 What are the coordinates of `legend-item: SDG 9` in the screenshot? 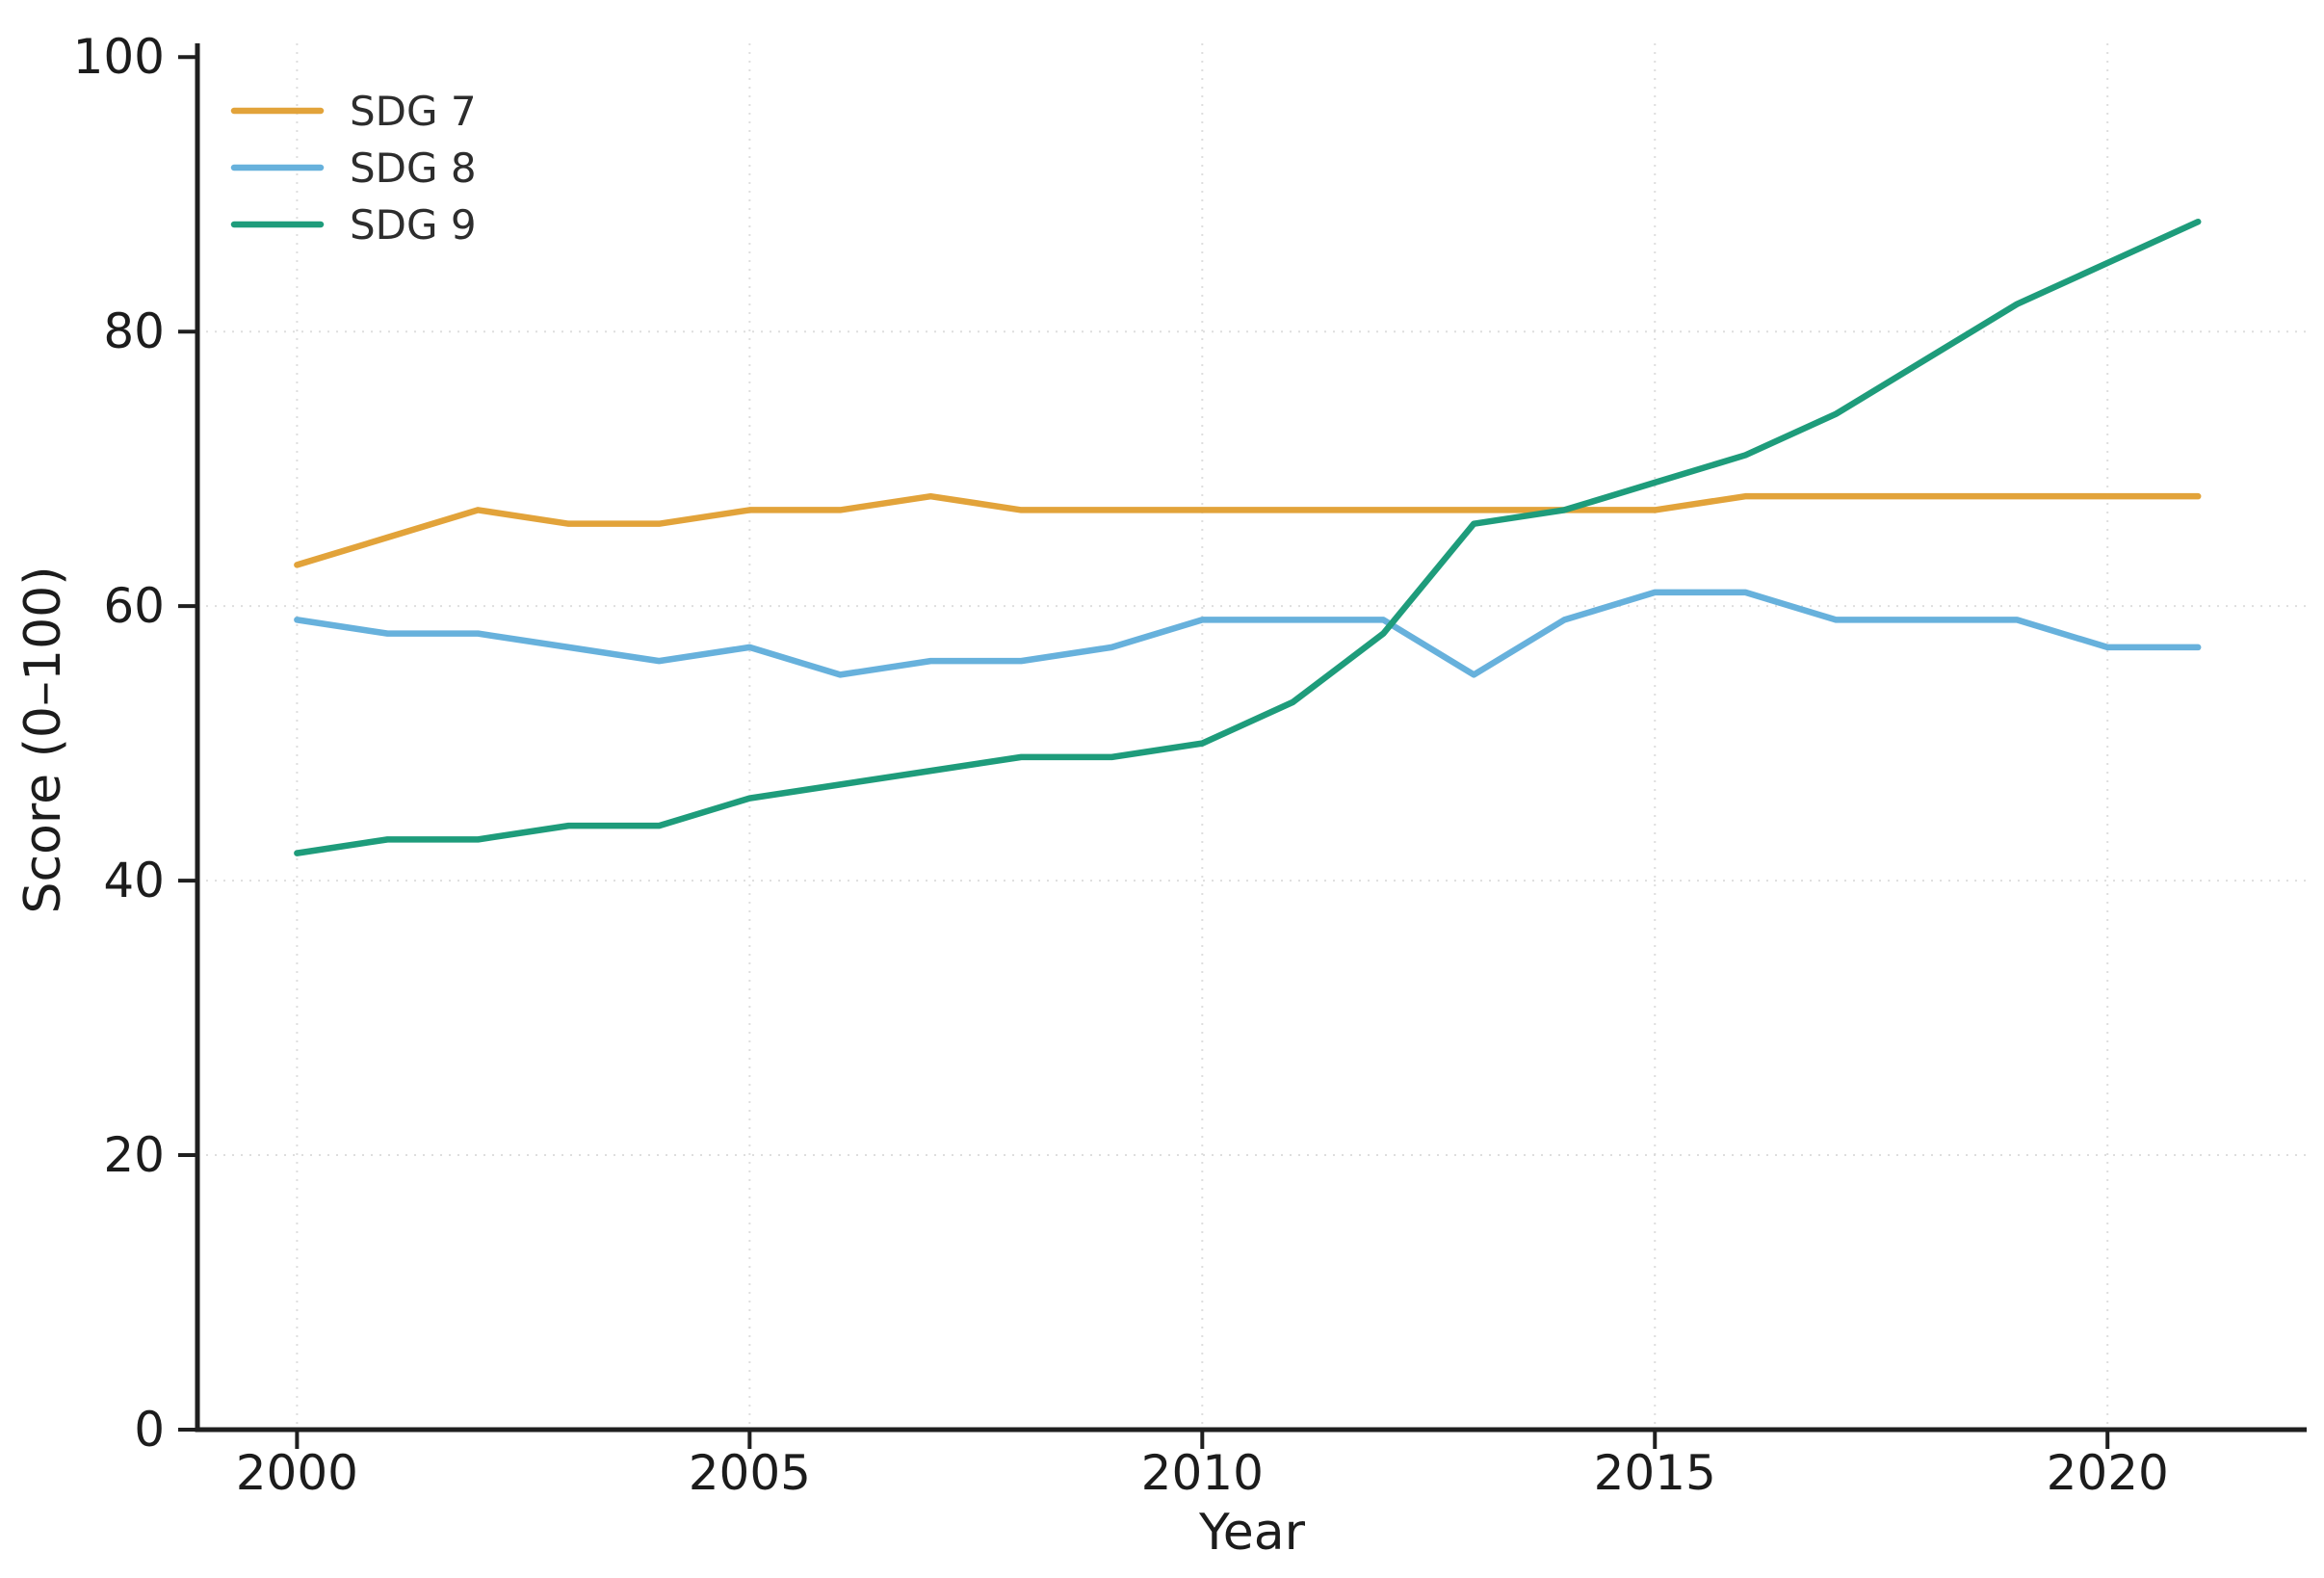 It's located at (353, 225).